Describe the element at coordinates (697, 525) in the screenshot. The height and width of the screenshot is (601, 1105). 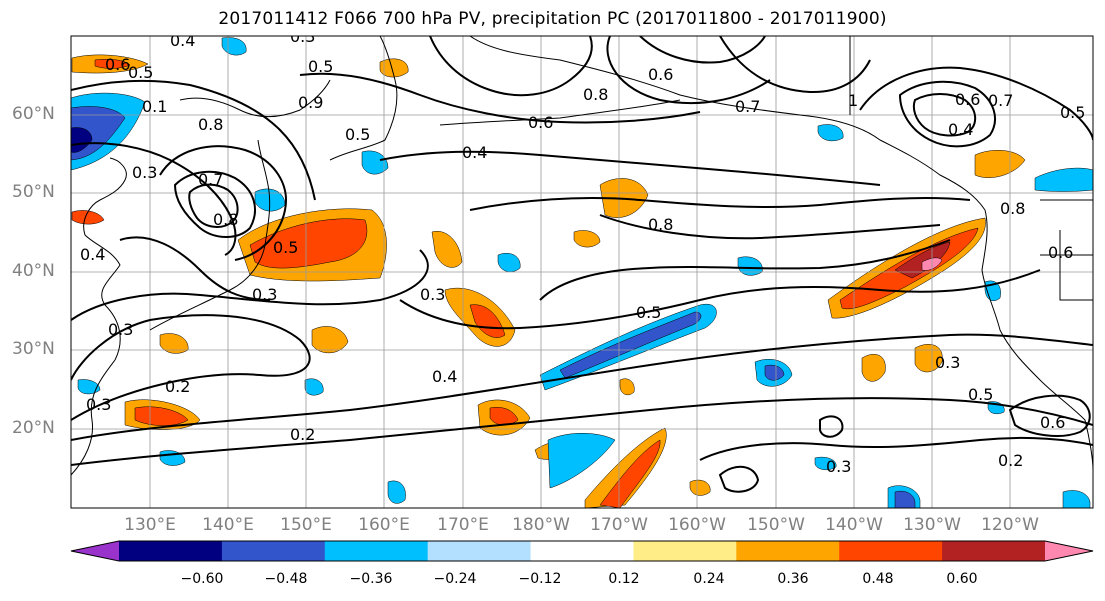
I see `lon-label: 160°W` at that location.